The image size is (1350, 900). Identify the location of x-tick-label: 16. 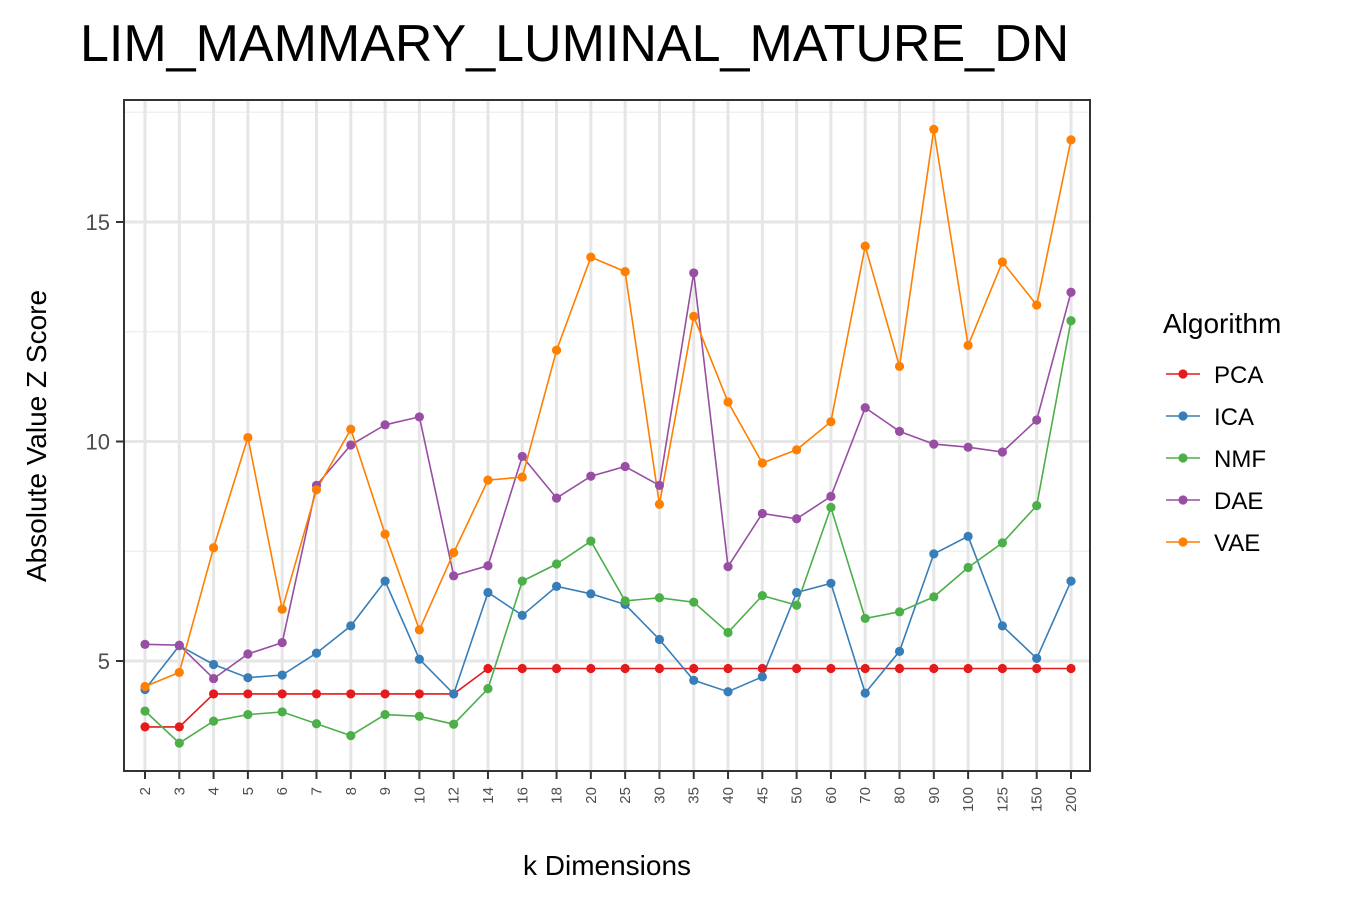
(522, 795).